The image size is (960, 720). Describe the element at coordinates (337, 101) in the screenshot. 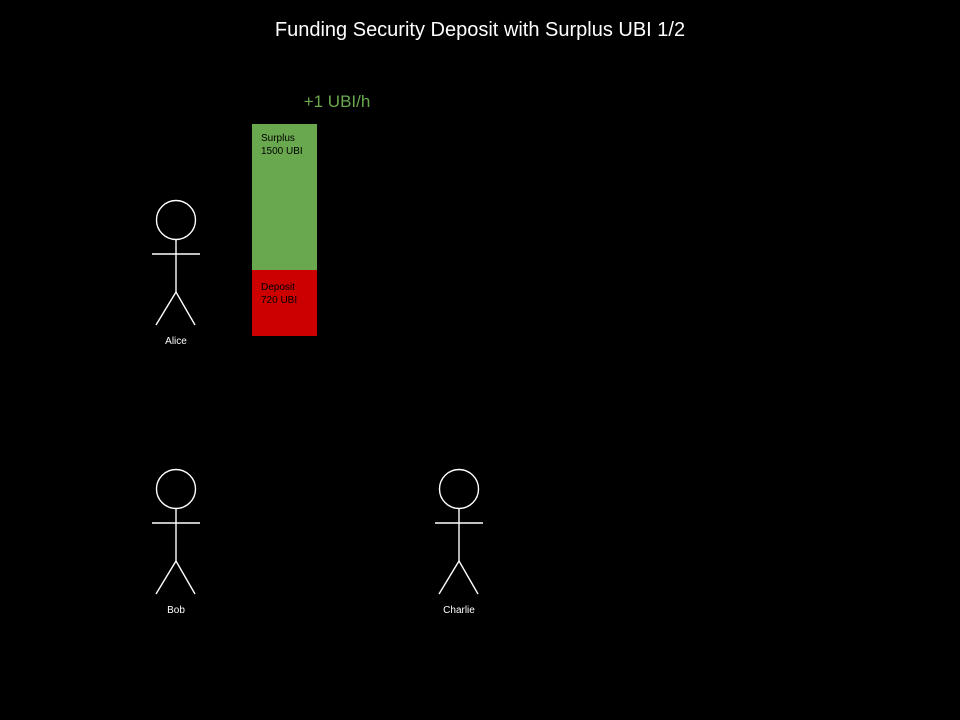

I see `ubi-rate-label: +1 UBI/h` at that location.